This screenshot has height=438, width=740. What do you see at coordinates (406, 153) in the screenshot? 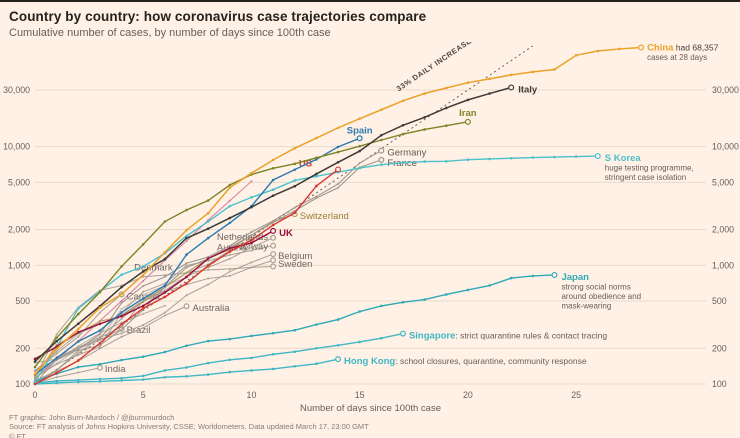
I see `series-label-germany: Germany` at bounding box center [406, 153].